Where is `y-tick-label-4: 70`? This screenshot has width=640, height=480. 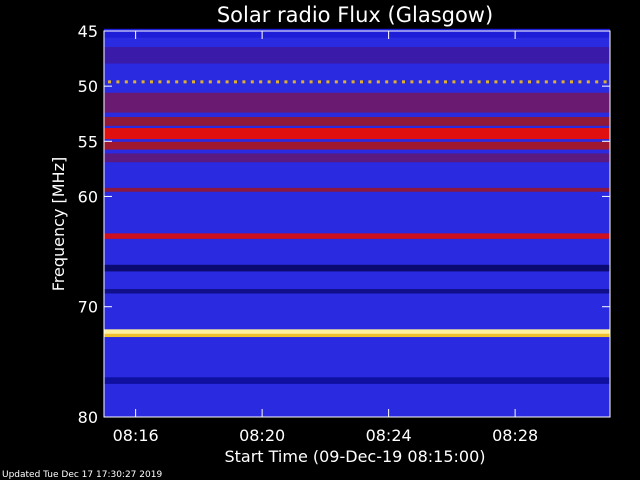 y-tick-label-4: 70 is located at coordinates (88, 307).